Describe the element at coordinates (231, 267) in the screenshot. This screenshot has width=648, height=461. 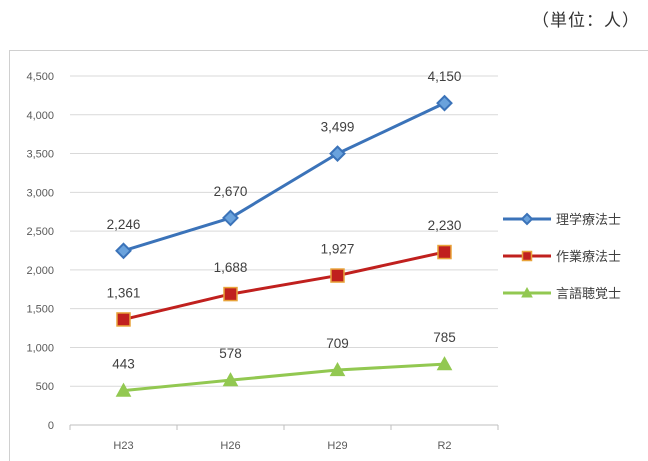
I see `data-label: 1,688` at that location.